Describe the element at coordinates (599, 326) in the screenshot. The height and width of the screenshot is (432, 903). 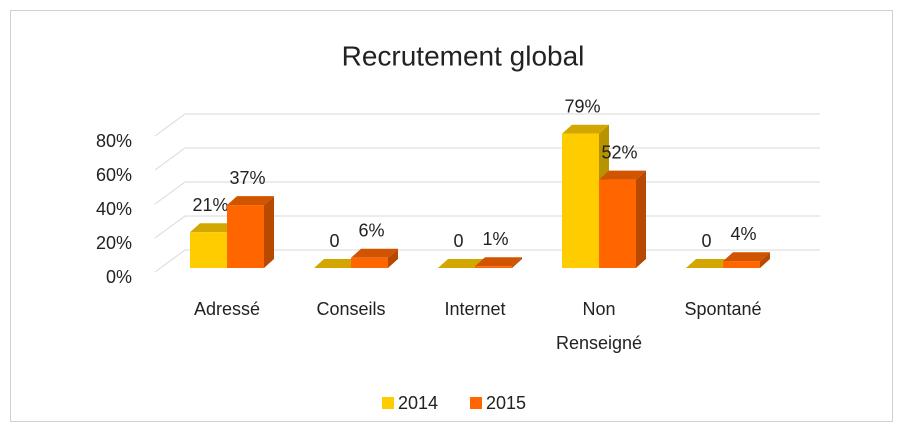
I see `x-tick-label: Non Renseigné` at that location.